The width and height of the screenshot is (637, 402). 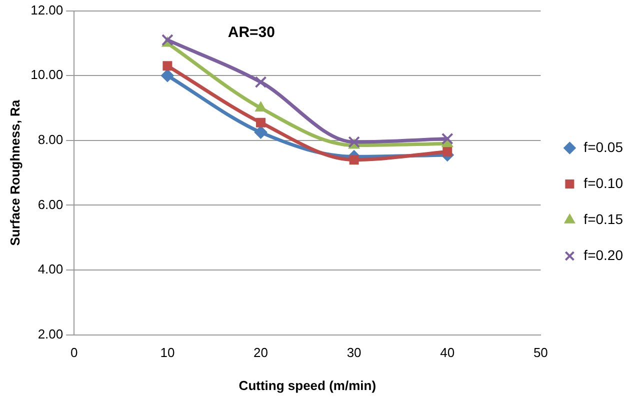 I want to click on y-tick-label: 4.00, so click(x=51, y=269).